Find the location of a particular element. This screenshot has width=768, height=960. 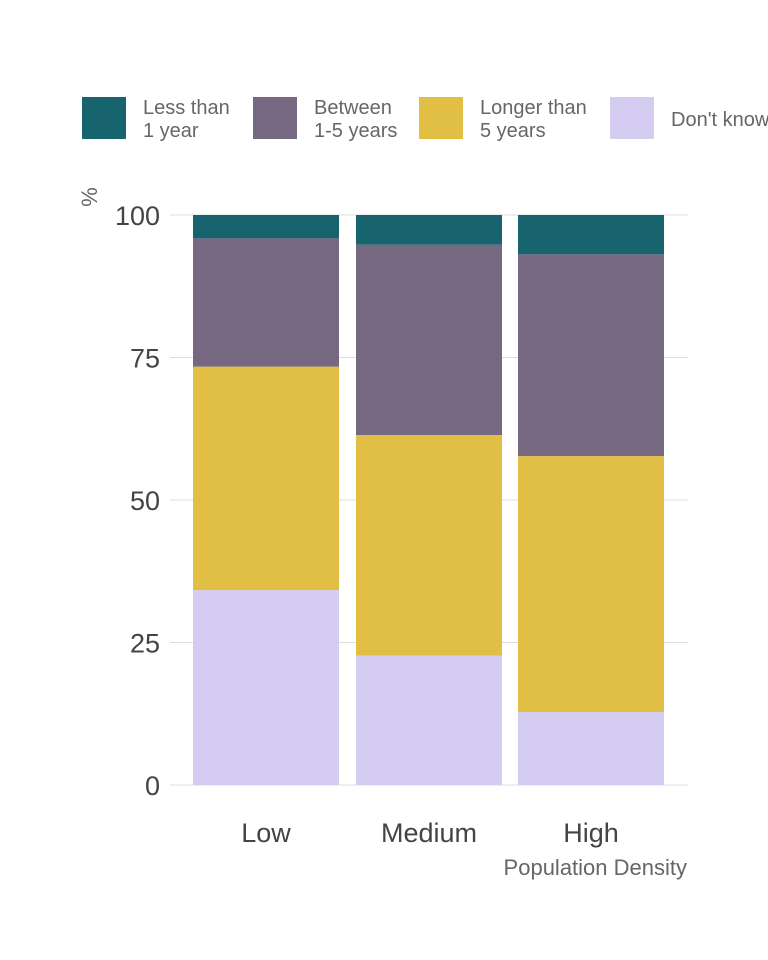

x-axis-ticks: Low Medium High is located at coordinates (430, 833).